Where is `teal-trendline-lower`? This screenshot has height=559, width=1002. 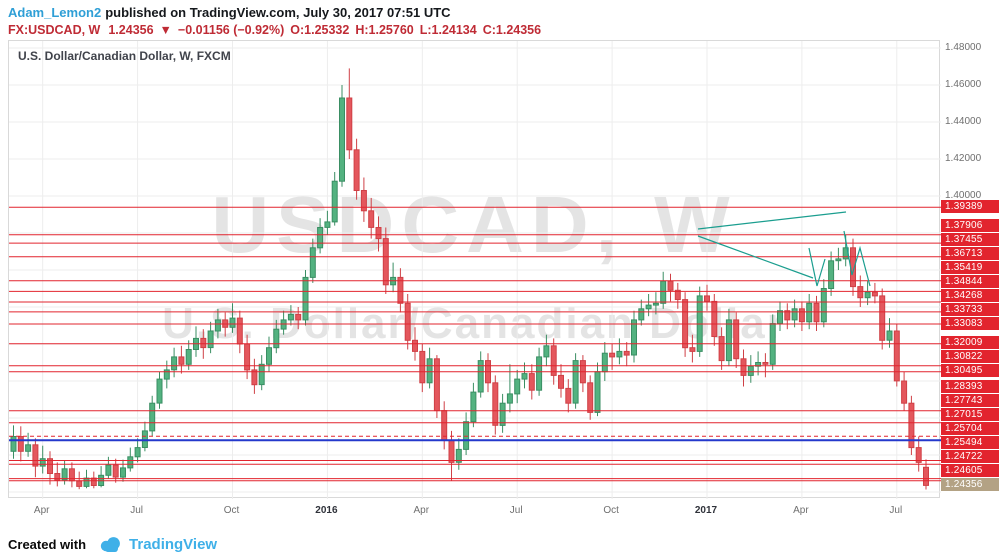 teal-trendline-lower is located at coordinates (755, 257).